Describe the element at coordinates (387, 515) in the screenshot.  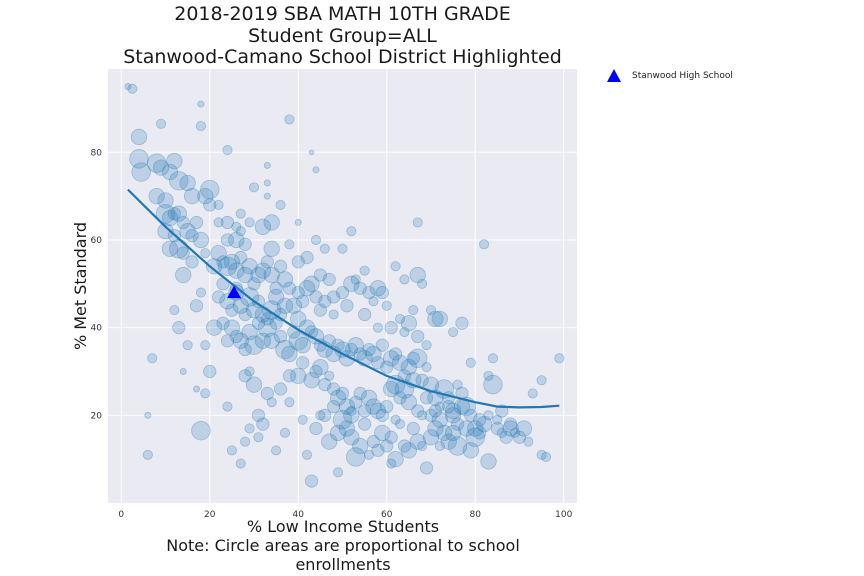
I see `x-tick-label: 60` at that location.